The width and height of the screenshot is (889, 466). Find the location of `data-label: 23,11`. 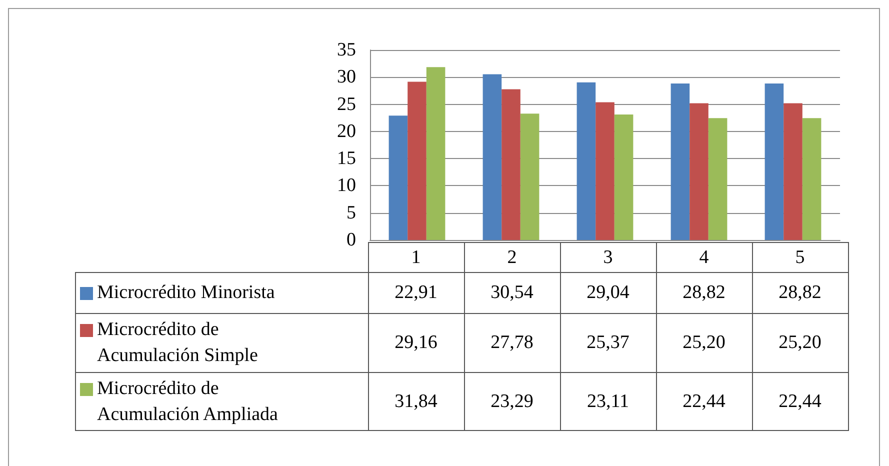

data-label: 23,11 is located at coordinates (608, 401).